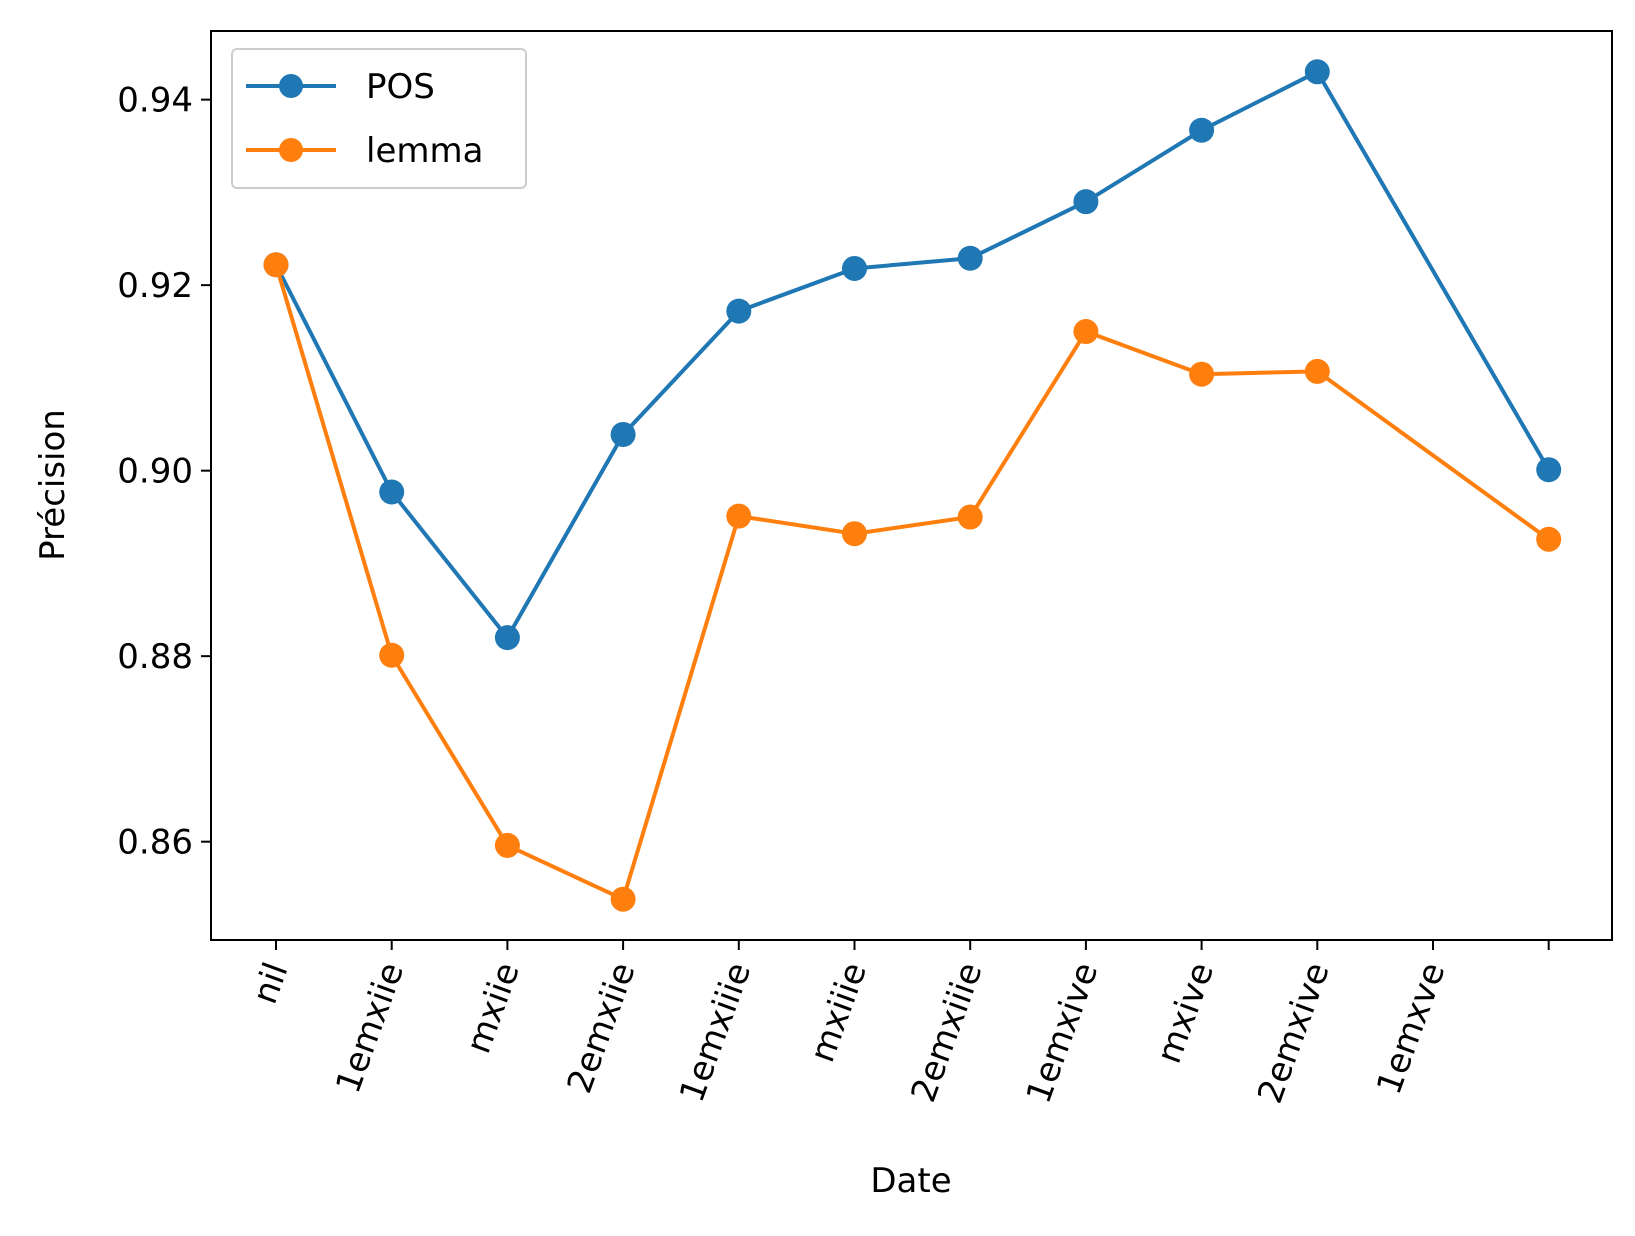 Image resolution: width=1635 pixels, height=1236 pixels. What do you see at coordinates (424, 151) in the screenshot?
I see `legend-label-lemma: lemma` at bounding box center [424, 151].